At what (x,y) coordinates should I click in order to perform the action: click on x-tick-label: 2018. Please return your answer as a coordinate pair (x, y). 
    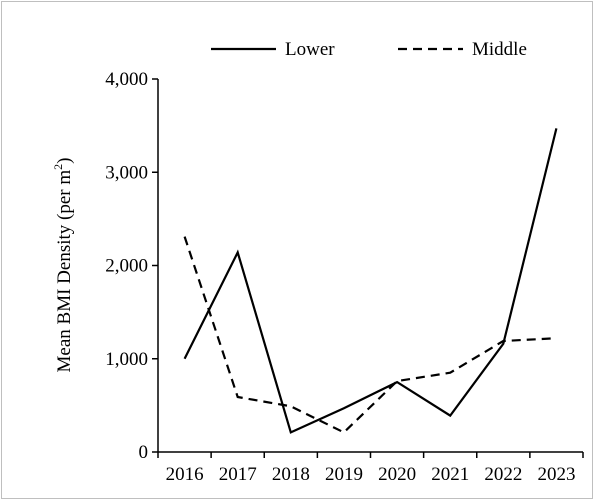
    Looking at the image, I should click on (291, 474).